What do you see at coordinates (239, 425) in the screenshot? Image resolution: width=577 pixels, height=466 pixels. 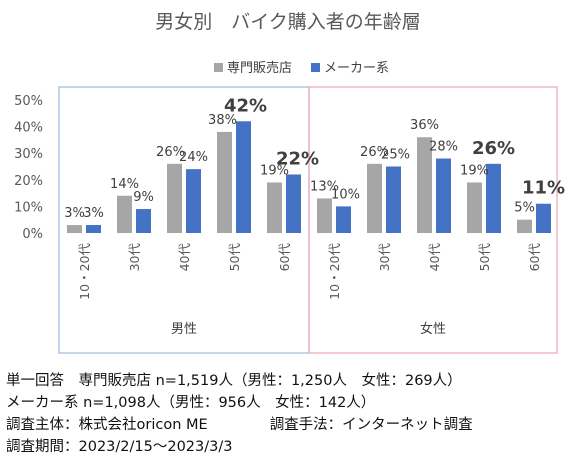 I see `note-line-3: 調査主体：株式会社oricon ME 調査手法：インターネット調査` at bounding box center [239, 425].